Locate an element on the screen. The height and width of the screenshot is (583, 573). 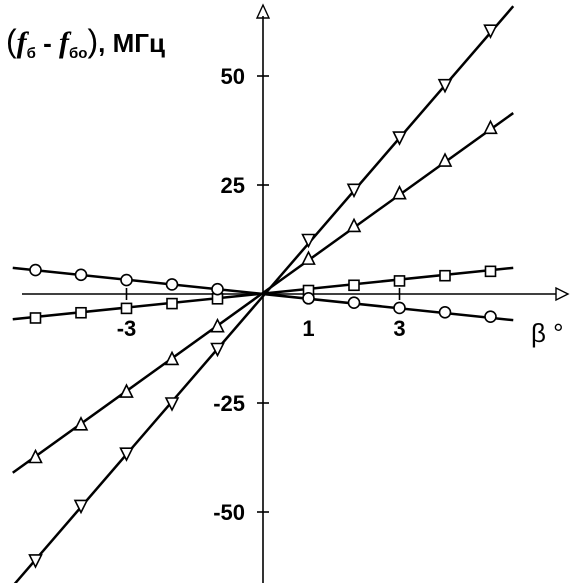
y-title-open: ( is located at coordinates (11, 41).